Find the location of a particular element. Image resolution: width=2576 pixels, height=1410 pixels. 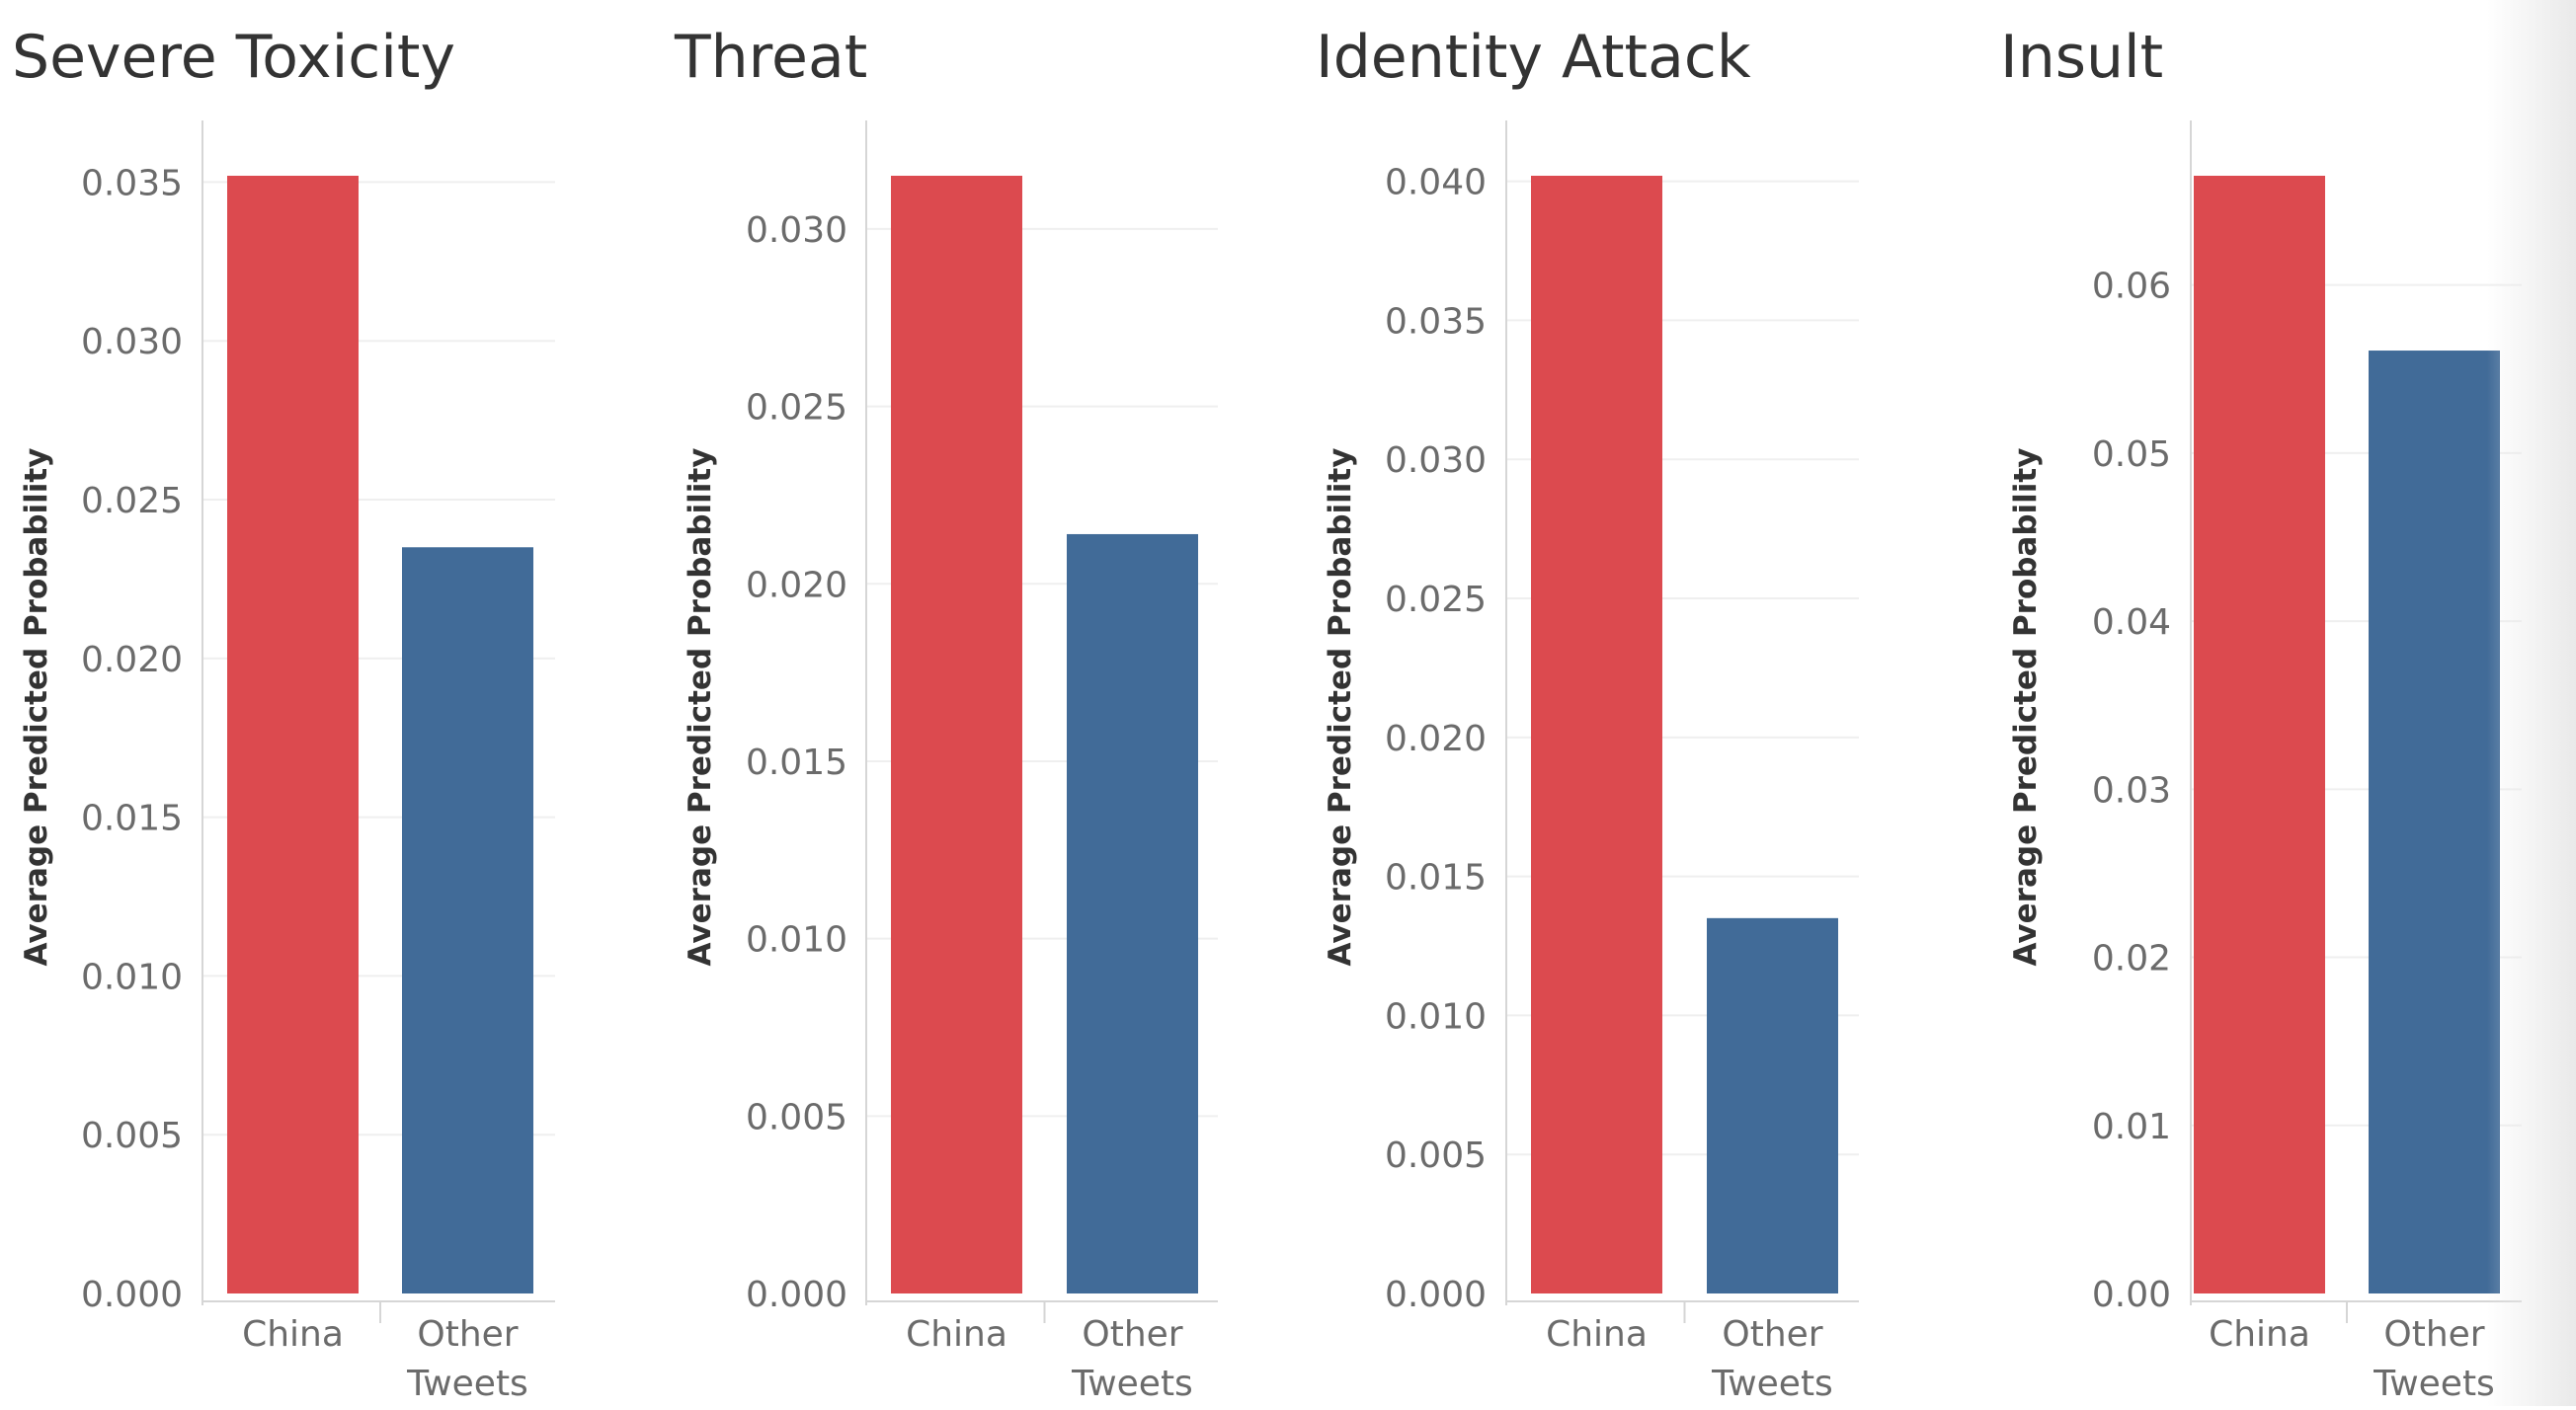

y-tick-label: 0.00 is located at coordinates (2131, 1295).